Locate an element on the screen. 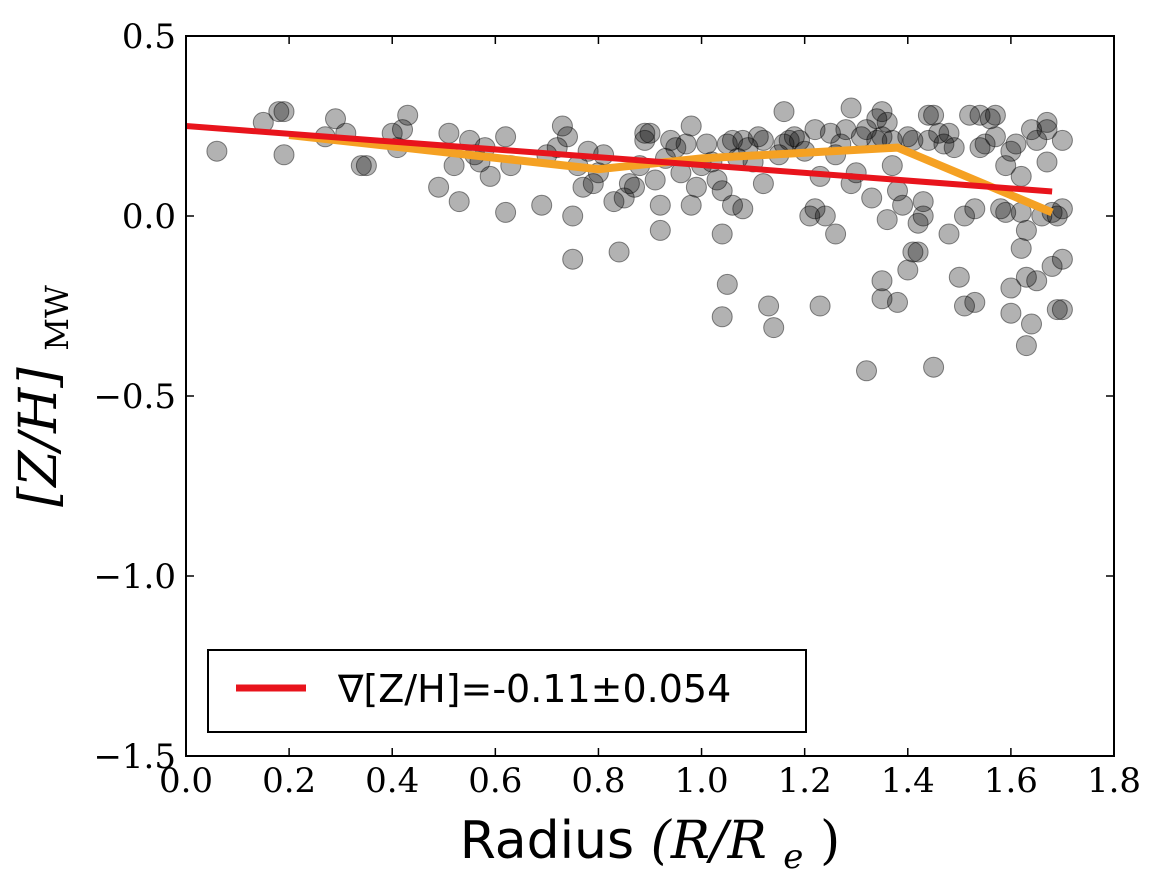  y-axis-label: [Z/H] MW is located at coordinates (42, 396).